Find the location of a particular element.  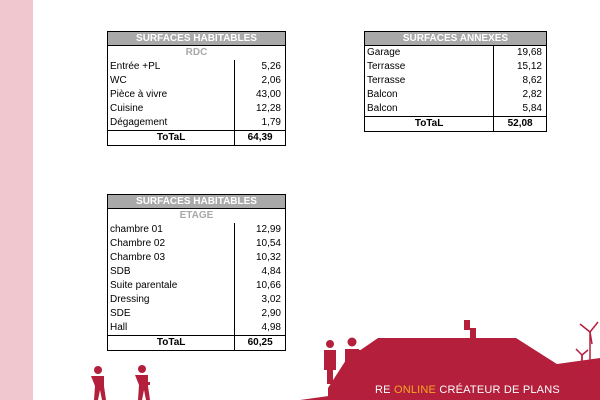

table-row: Cuisine 12,28 is located at coordinates (196, 109).